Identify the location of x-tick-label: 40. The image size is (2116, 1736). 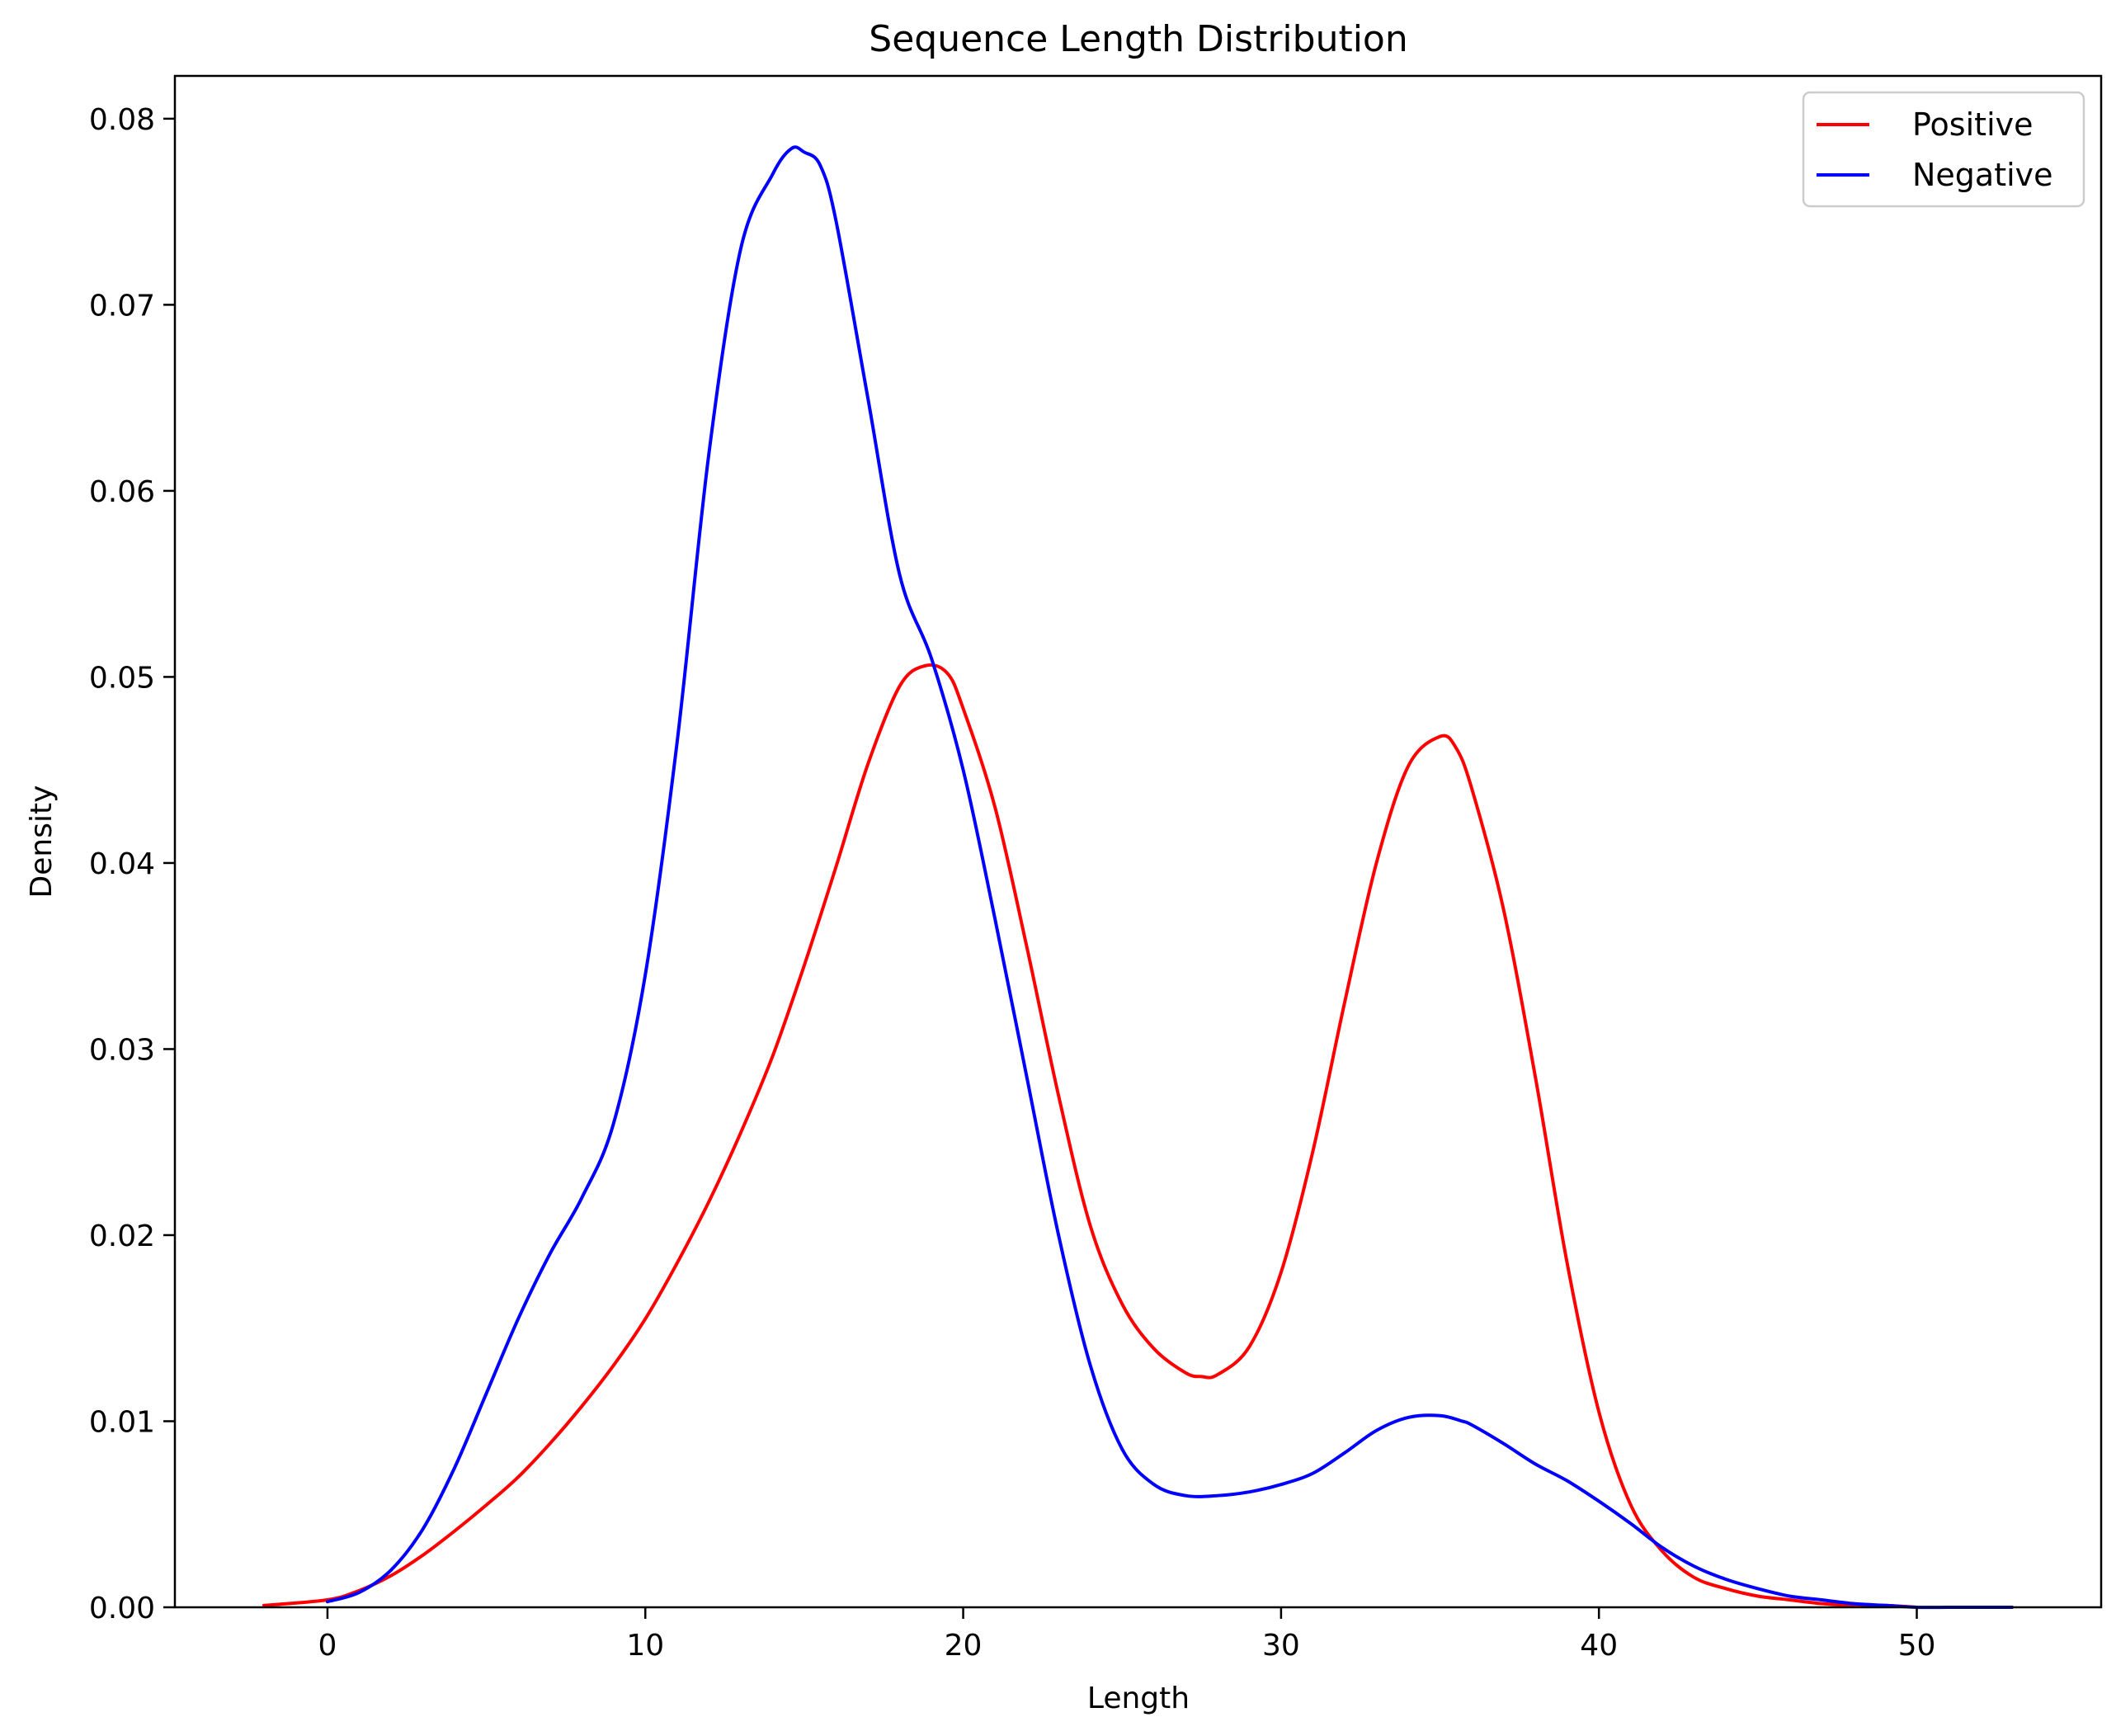
(1599, 1646).